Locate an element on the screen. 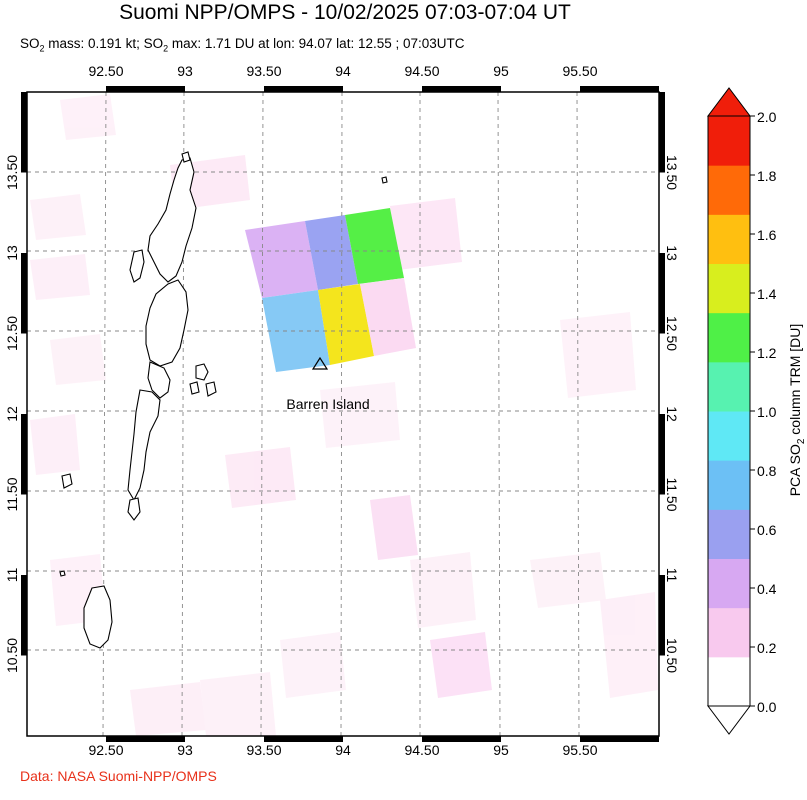 The image size is (807, 800). lon-tick-label: 95.50 is located at coordinates (579, 750).